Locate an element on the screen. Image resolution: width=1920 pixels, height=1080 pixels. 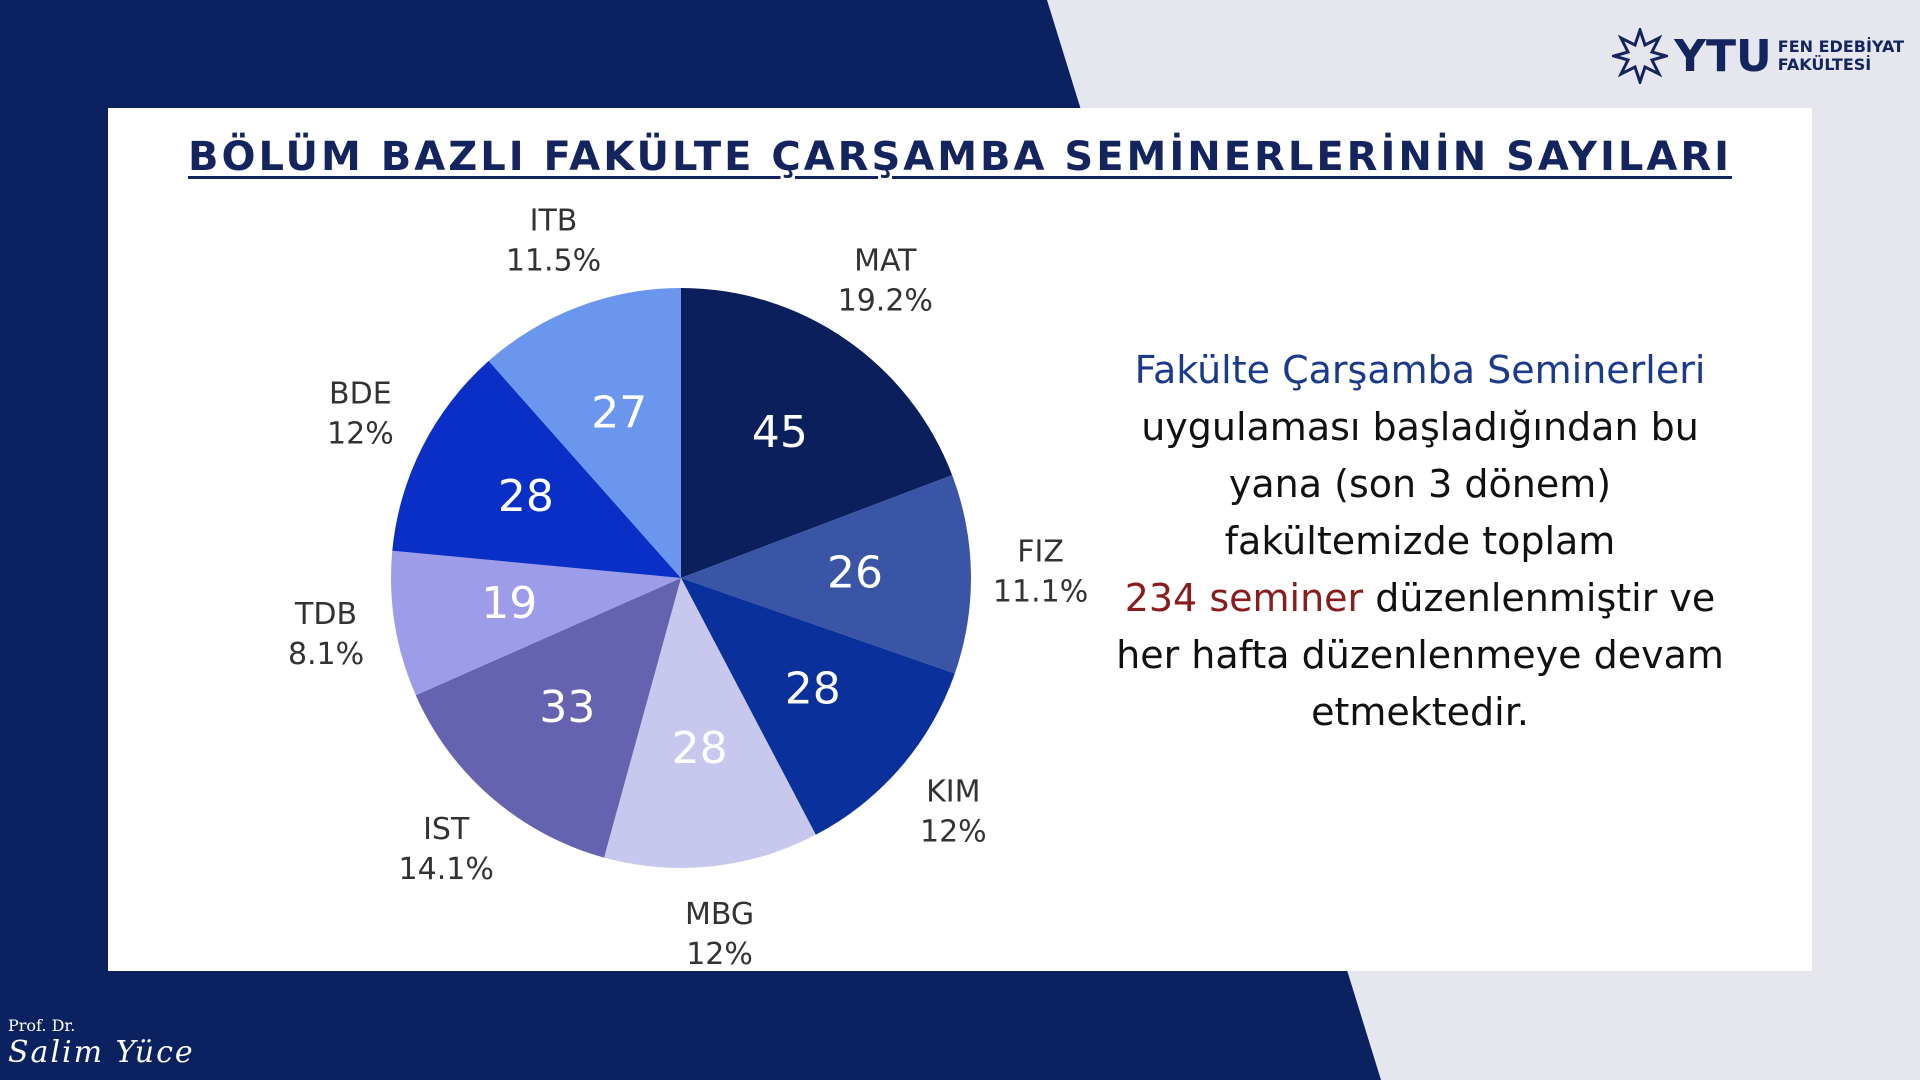
slice-value-label: 26 is located at coordinates (855, 573).